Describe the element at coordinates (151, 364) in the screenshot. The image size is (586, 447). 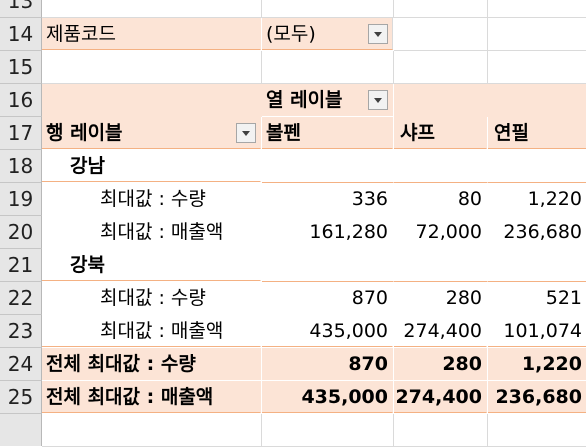
I see `grand-total-label: 전체 최대값 : 수량` at that location.